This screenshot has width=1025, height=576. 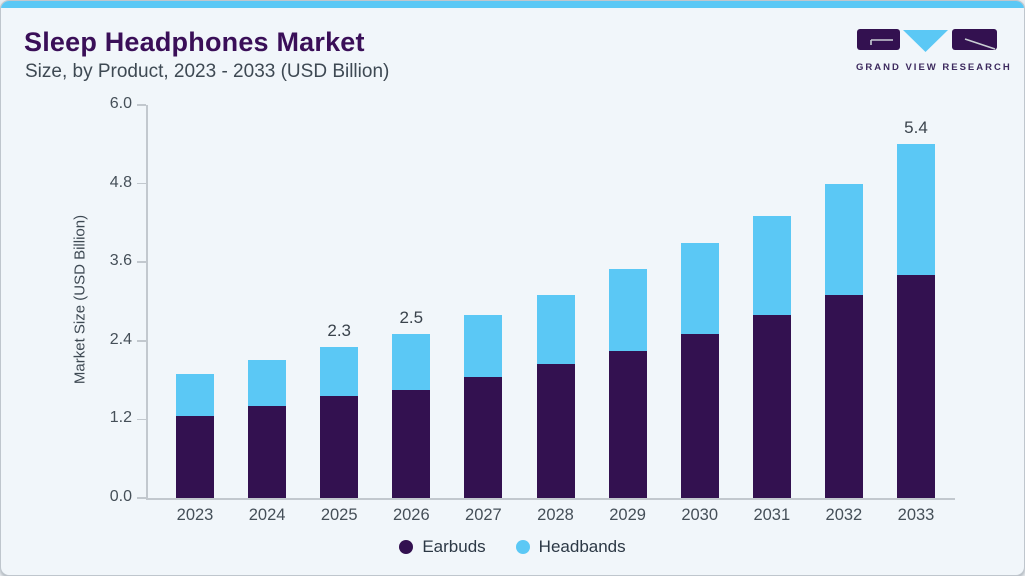 I want to click on bar-total-label: 2.5, so click(x=411, y=318).